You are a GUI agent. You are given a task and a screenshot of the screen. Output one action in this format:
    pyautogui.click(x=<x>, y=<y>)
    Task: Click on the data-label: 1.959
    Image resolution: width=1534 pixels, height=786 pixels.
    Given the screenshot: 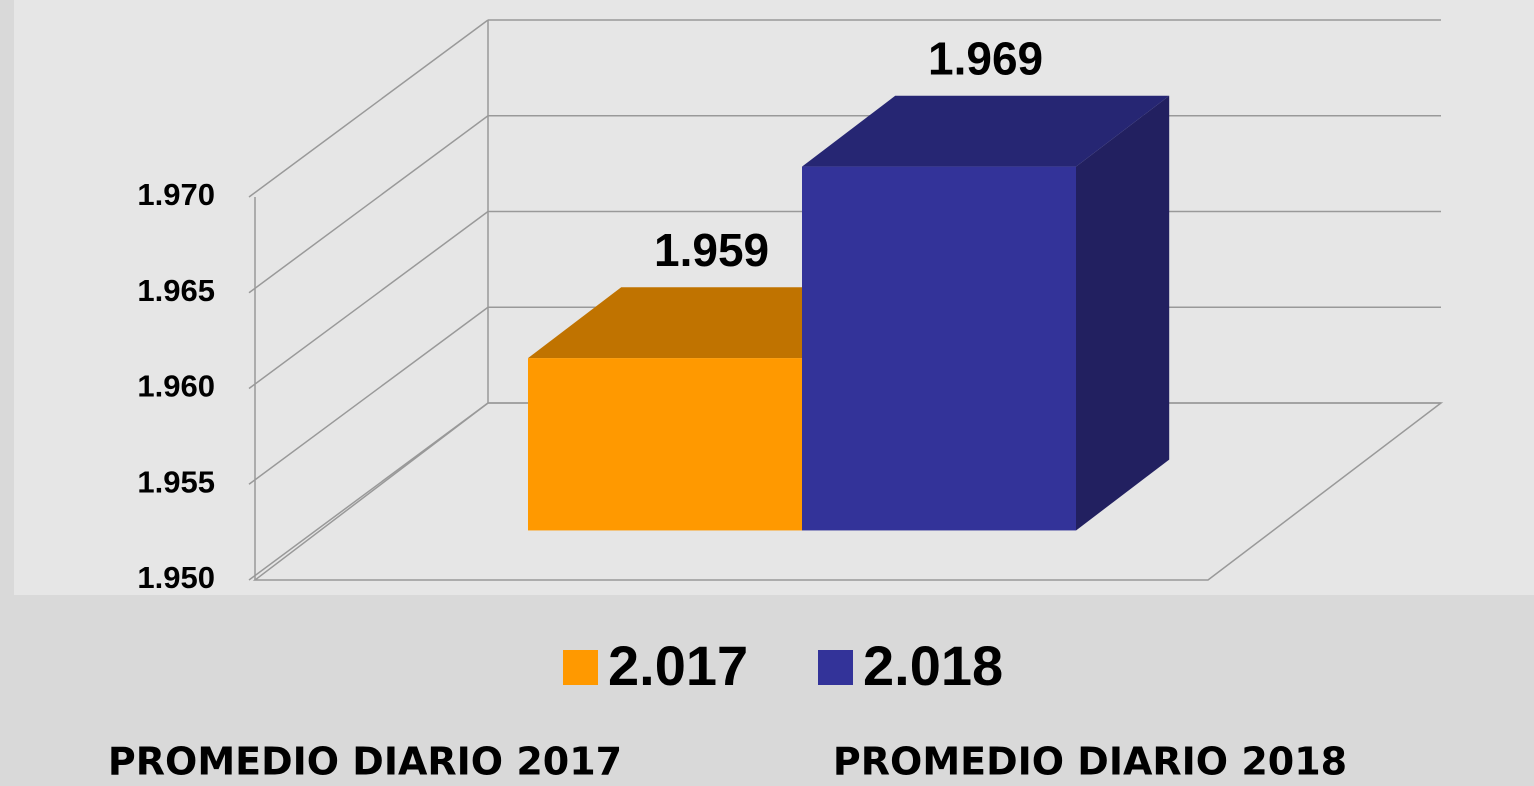 What is the action you would take?
    pyautogui.click(x=711, y=250)
    